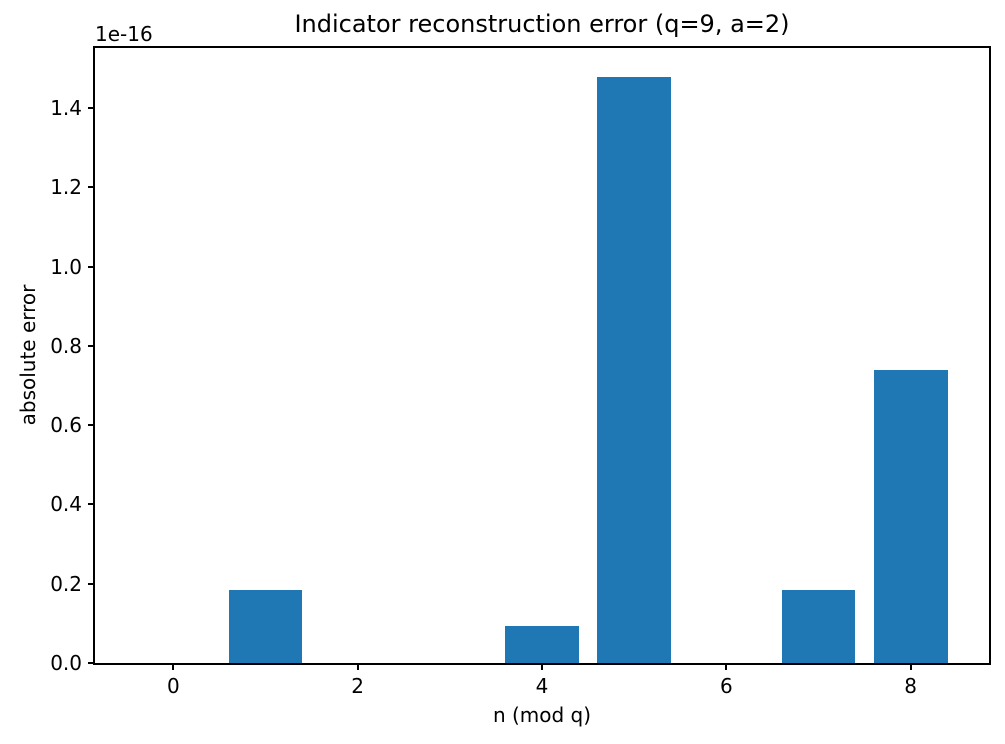 This screenshot has width=1005, height=744. What do you see at coordinates (66, 425) in the screenshot?
I see `y-tick-label-0.6: 0.6` at bounding box center [66, 425].